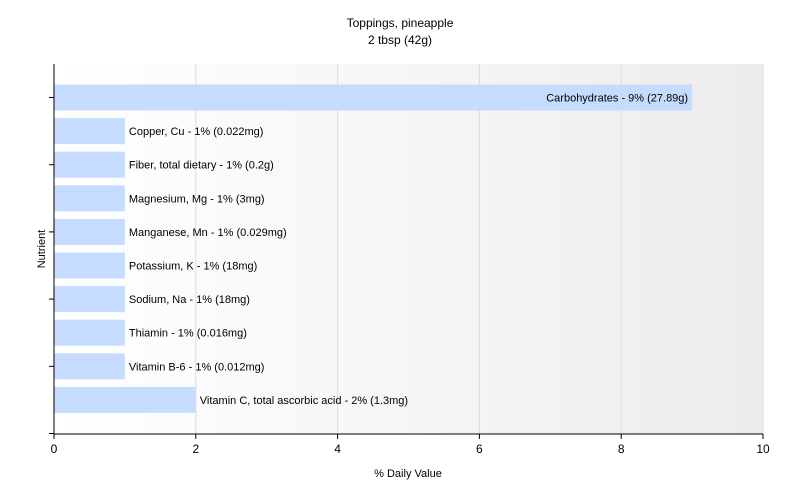 This screenshot has height=500, width=800. Describe the element at coordinates (51, 265) in the screenshot. I see `y-ticks` at that location.